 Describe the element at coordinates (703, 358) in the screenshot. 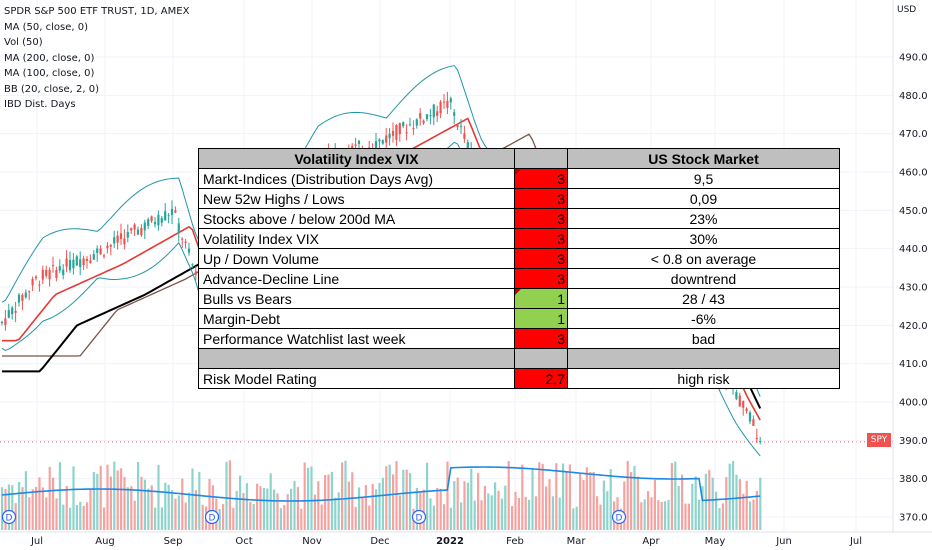

I see `spacer-cell` at that location.